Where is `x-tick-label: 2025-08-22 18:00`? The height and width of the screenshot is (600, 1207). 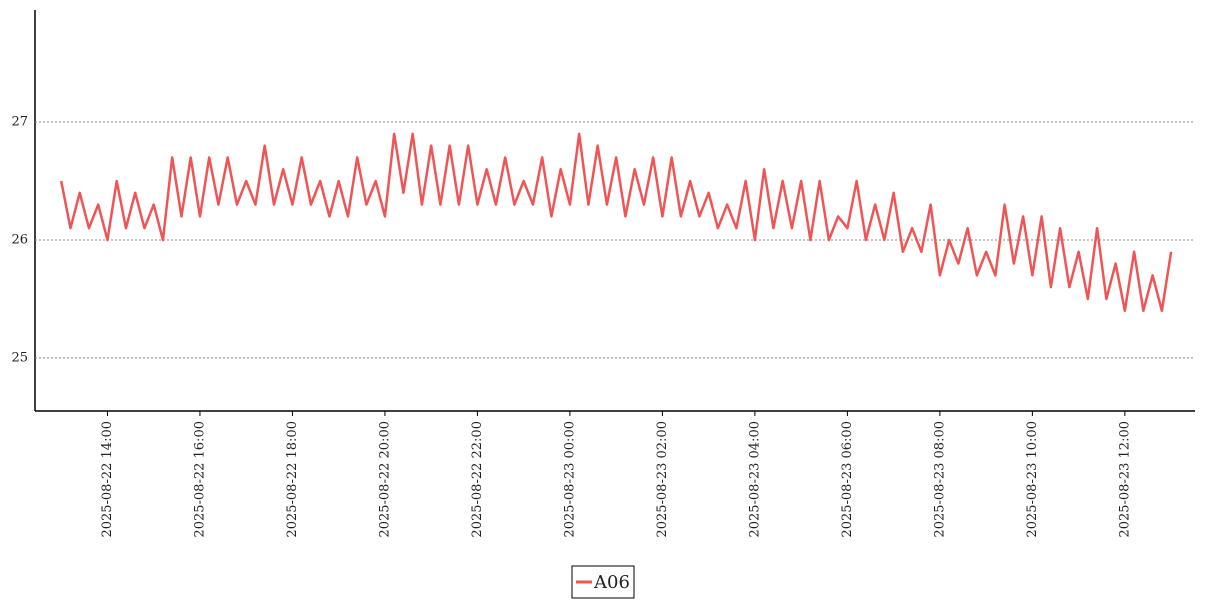
x-tick-label: 2025-08-22 18:00 is located at coordinates (292, 479).